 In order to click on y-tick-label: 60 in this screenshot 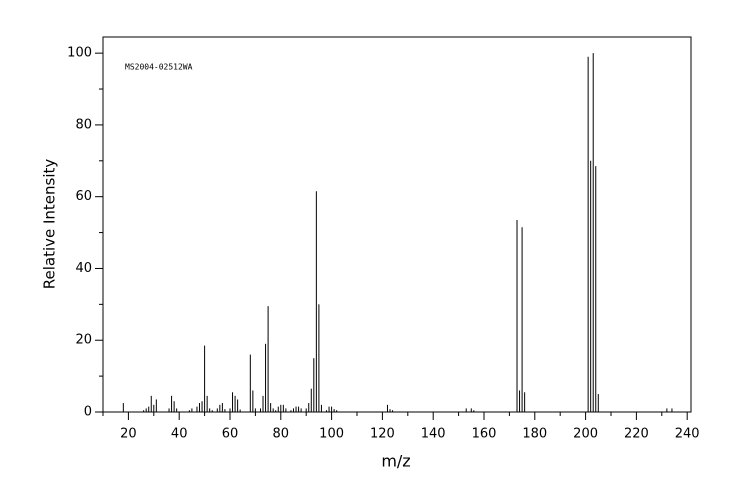, I will do `click(83, 196)`.